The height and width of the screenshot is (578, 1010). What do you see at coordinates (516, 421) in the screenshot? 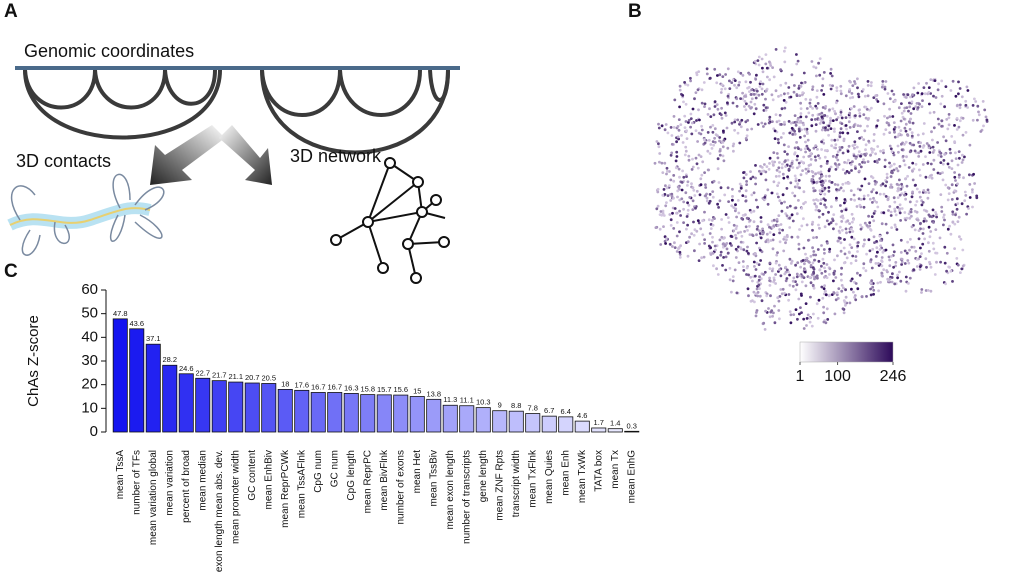
I see `bar` at bounding box center [516, 421].